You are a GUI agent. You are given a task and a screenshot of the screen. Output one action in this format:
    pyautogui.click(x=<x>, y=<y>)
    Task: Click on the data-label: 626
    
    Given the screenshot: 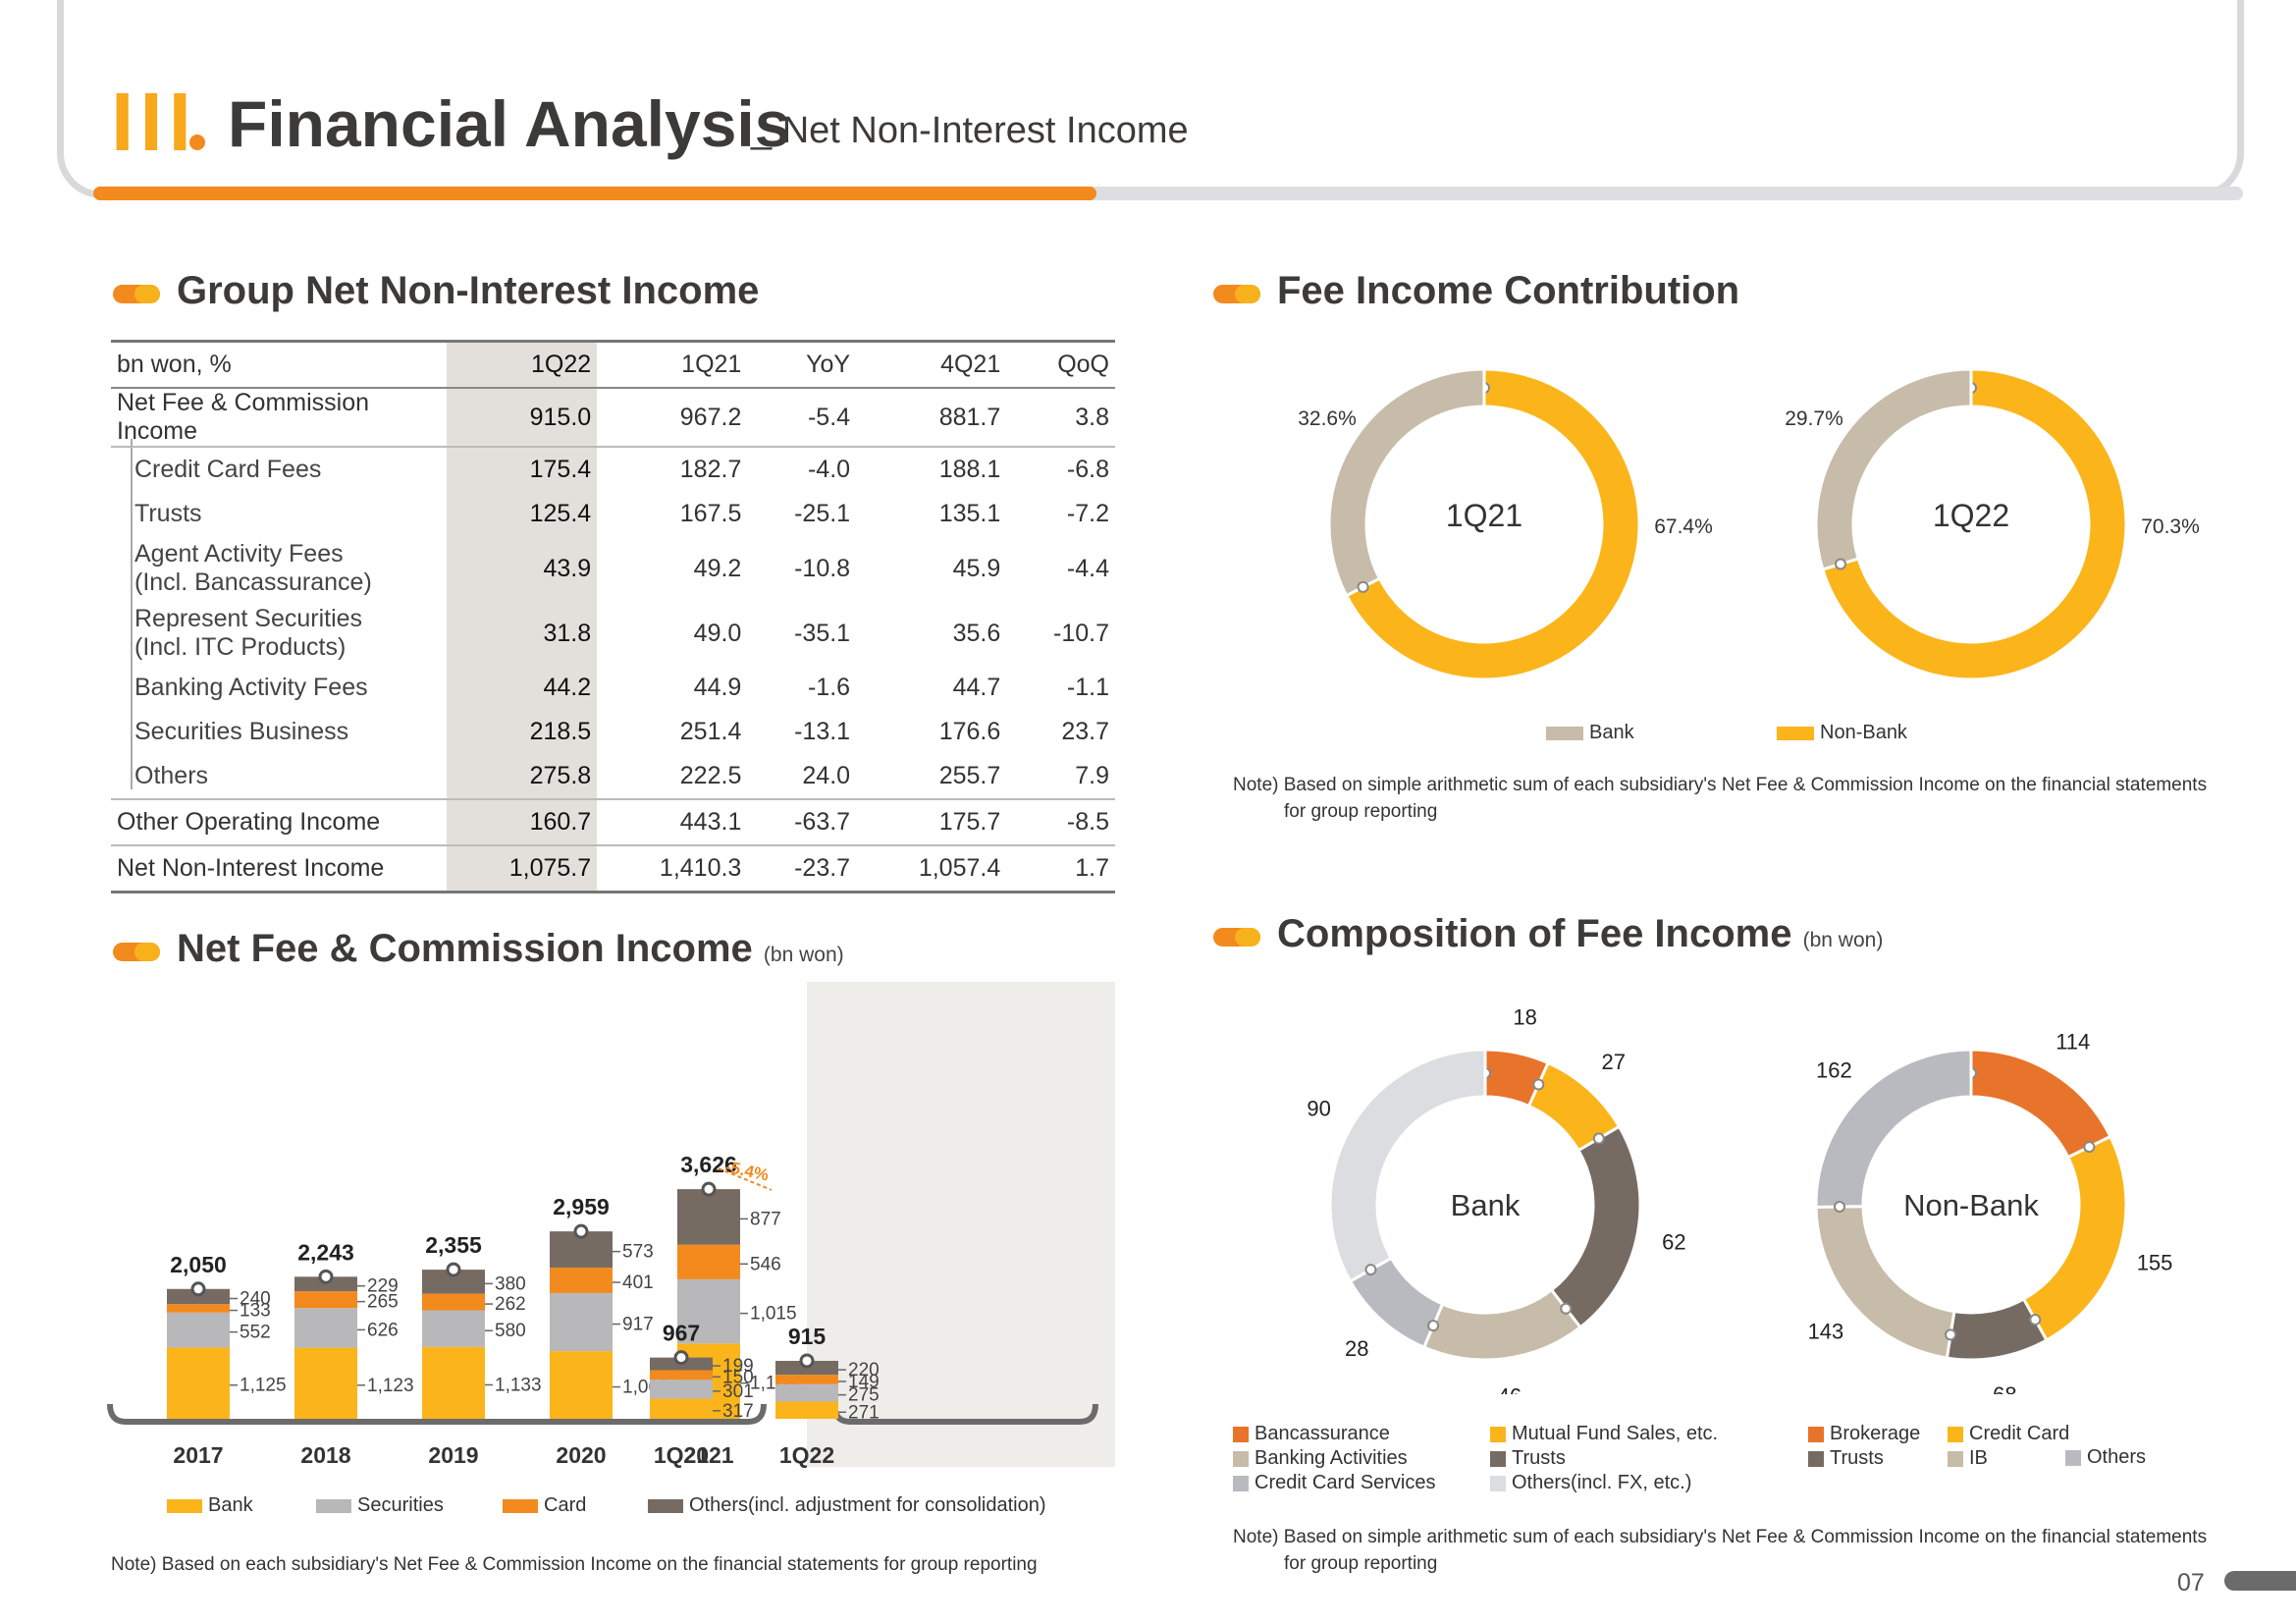 What is the action you would take?
    pyautogui.click(x=383, y=1330)
    